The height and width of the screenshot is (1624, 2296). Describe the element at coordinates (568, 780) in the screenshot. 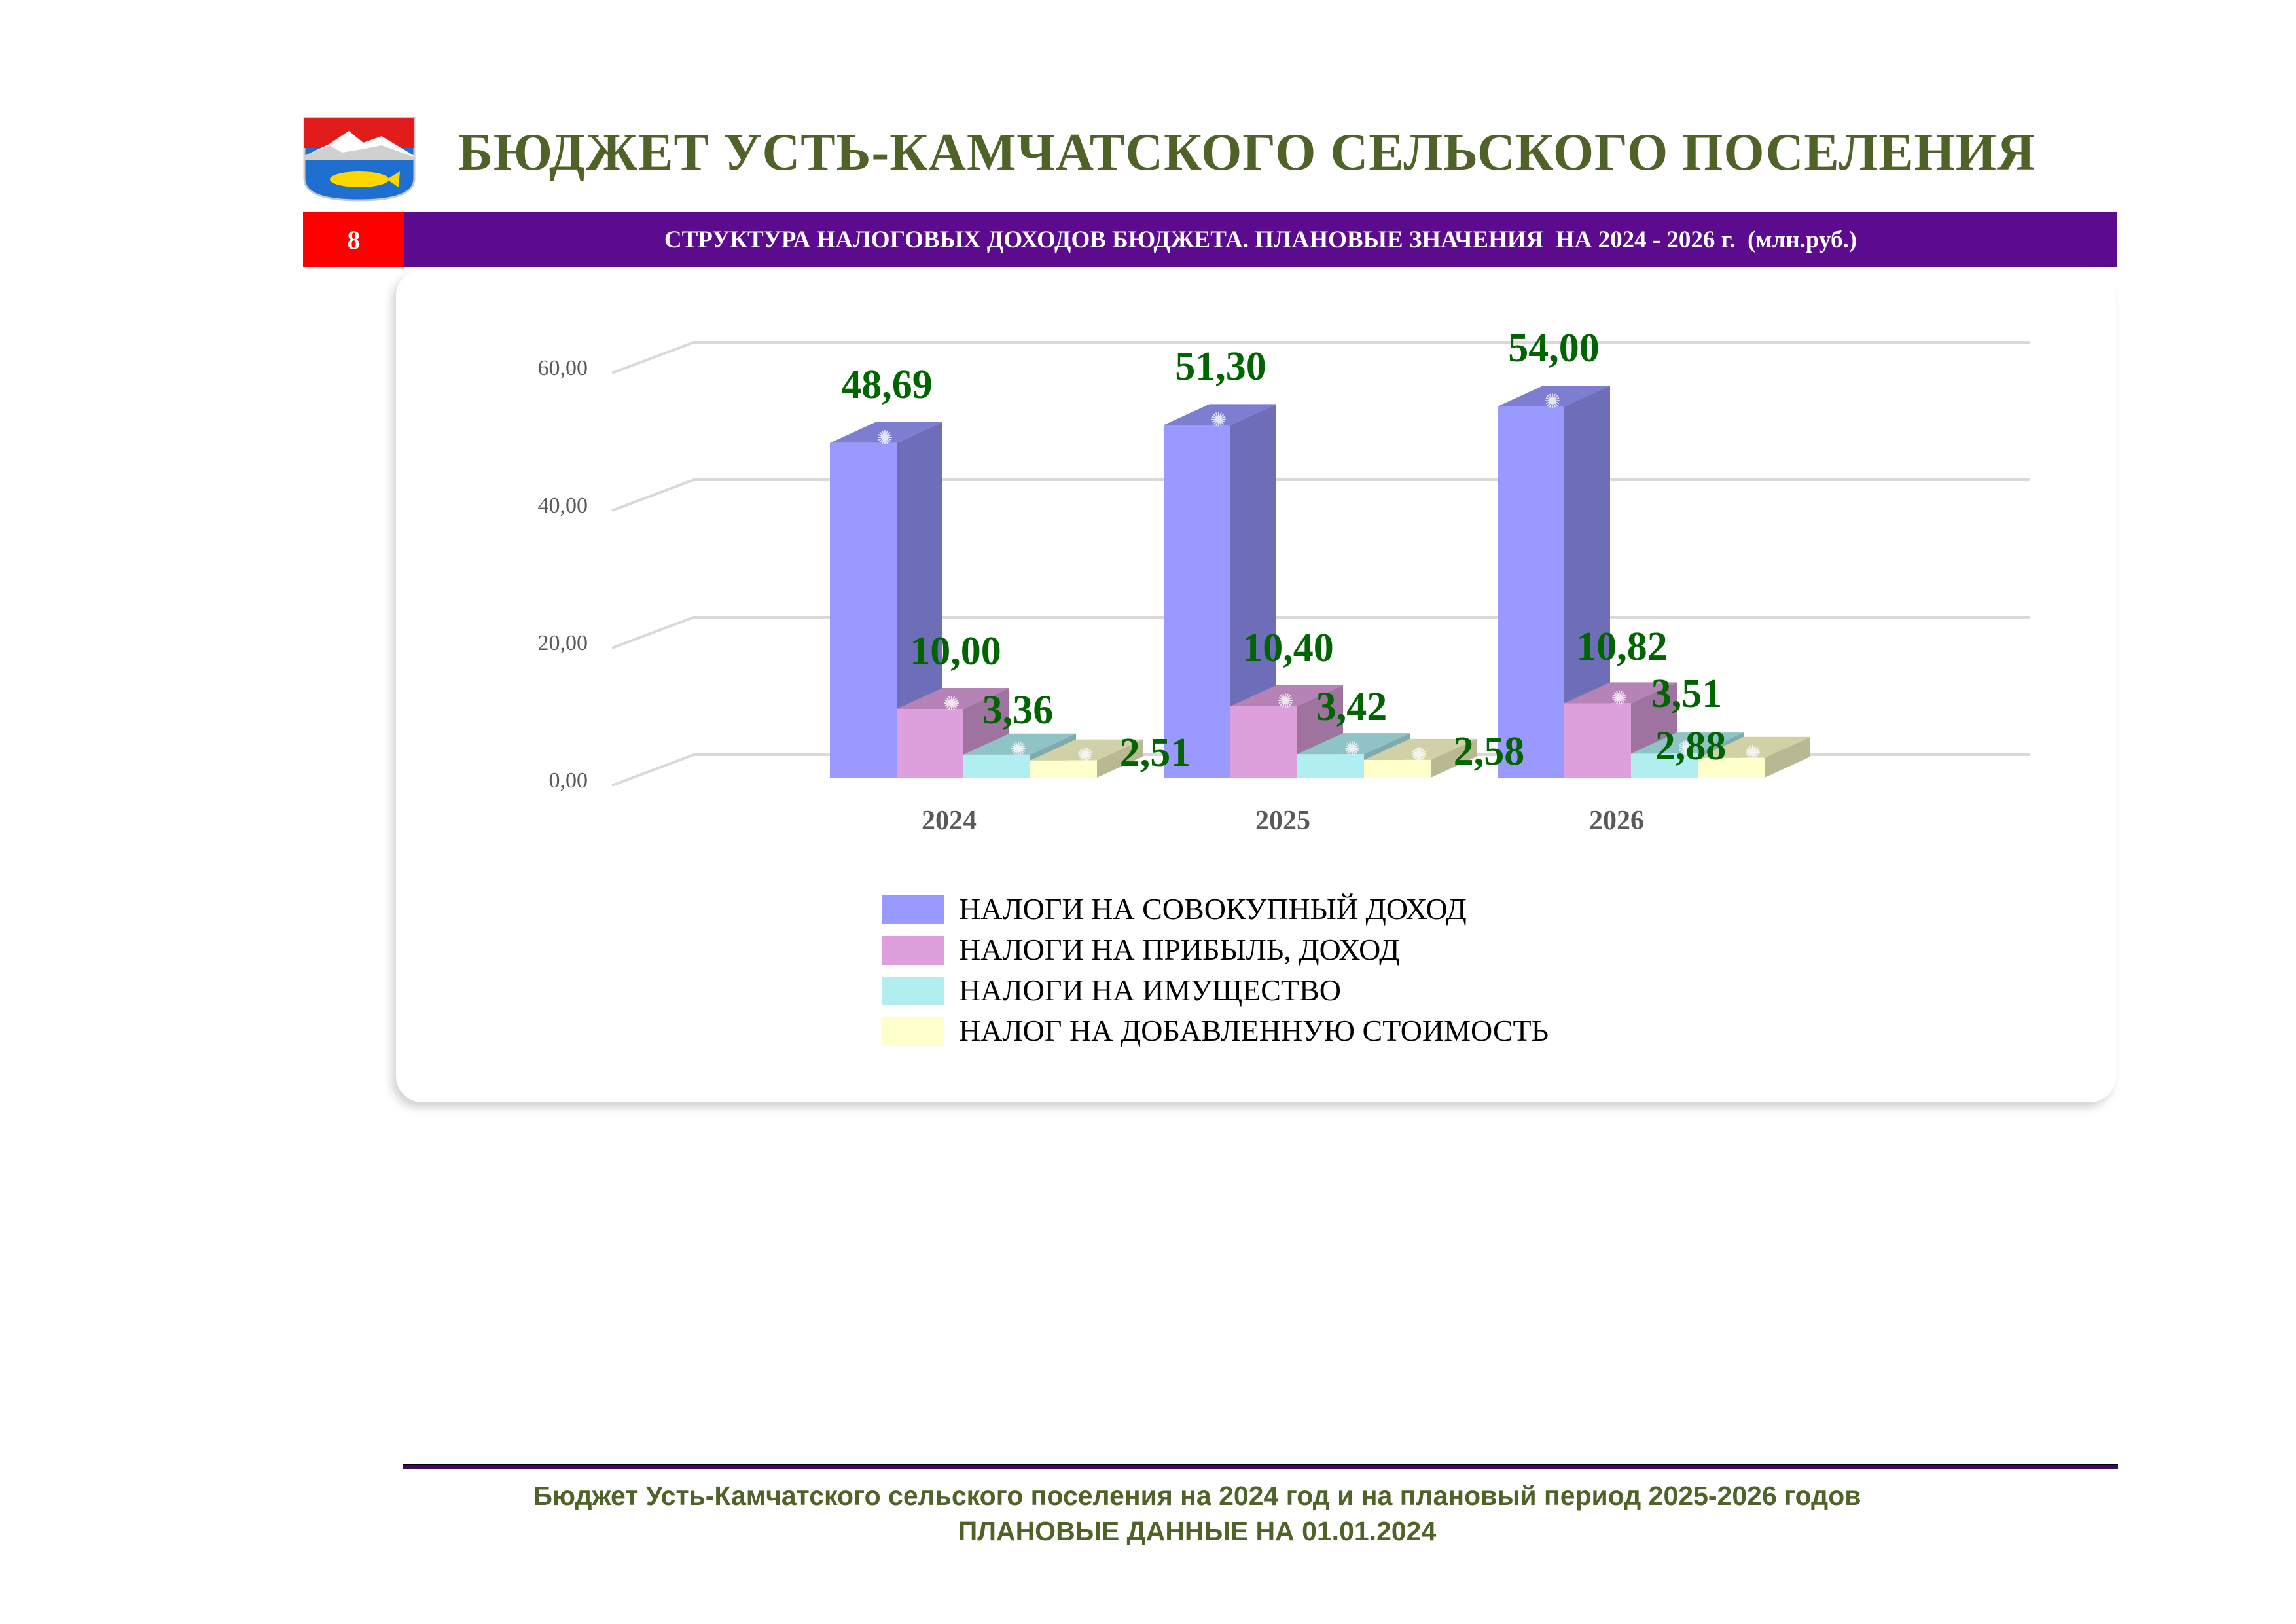

I see `y-tick-label: 0,00` at that location.